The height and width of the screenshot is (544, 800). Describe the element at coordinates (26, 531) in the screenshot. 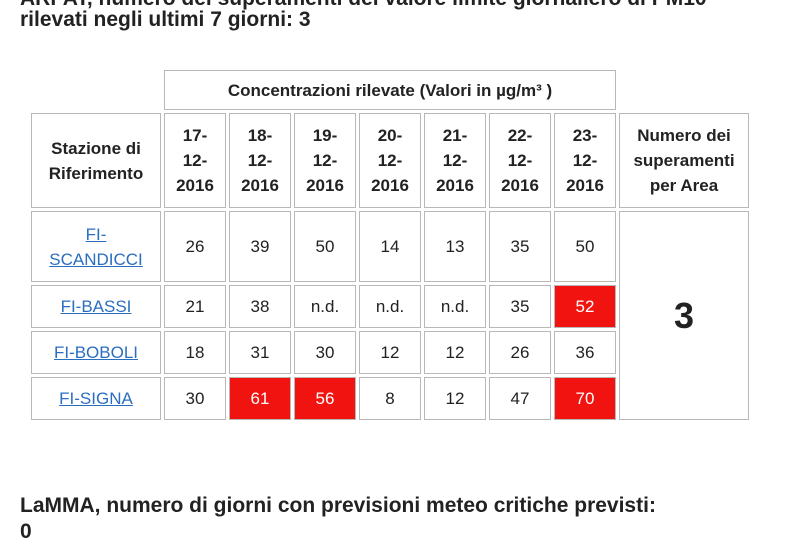

I see `lamma-forecast-value: 0` at that location.